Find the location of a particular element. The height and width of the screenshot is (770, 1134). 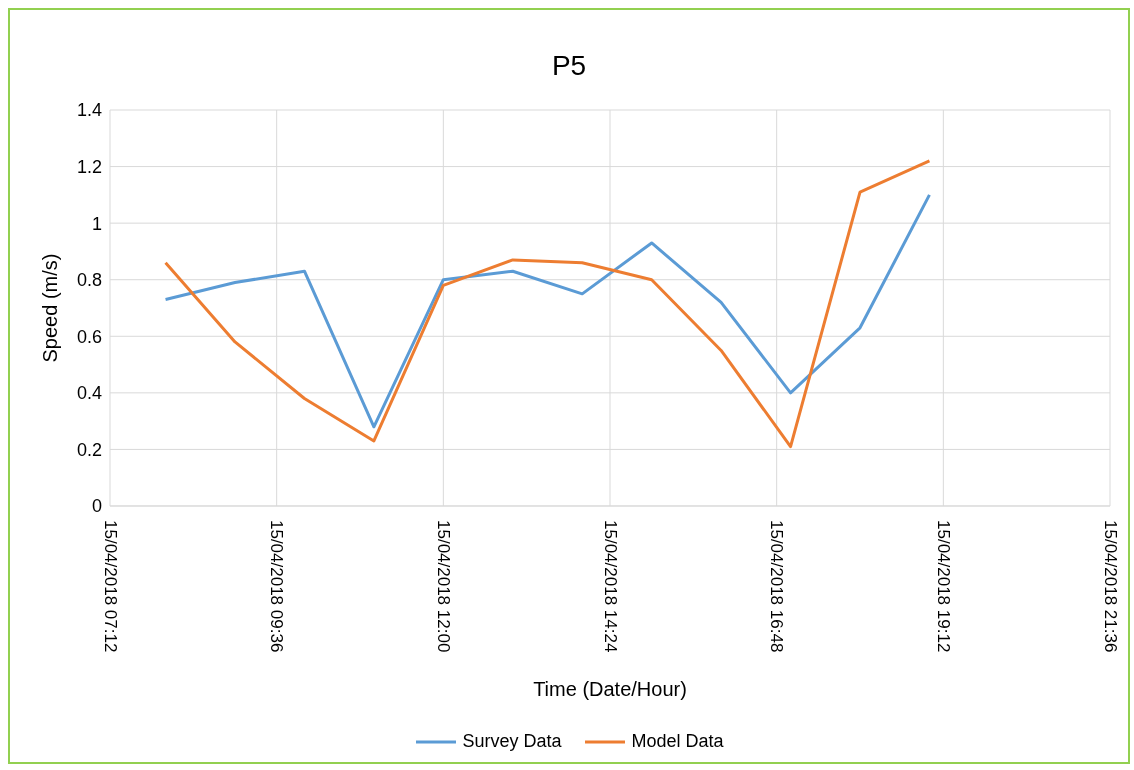

y-tick-label: 1.4 is located at coordinates (89, 110).